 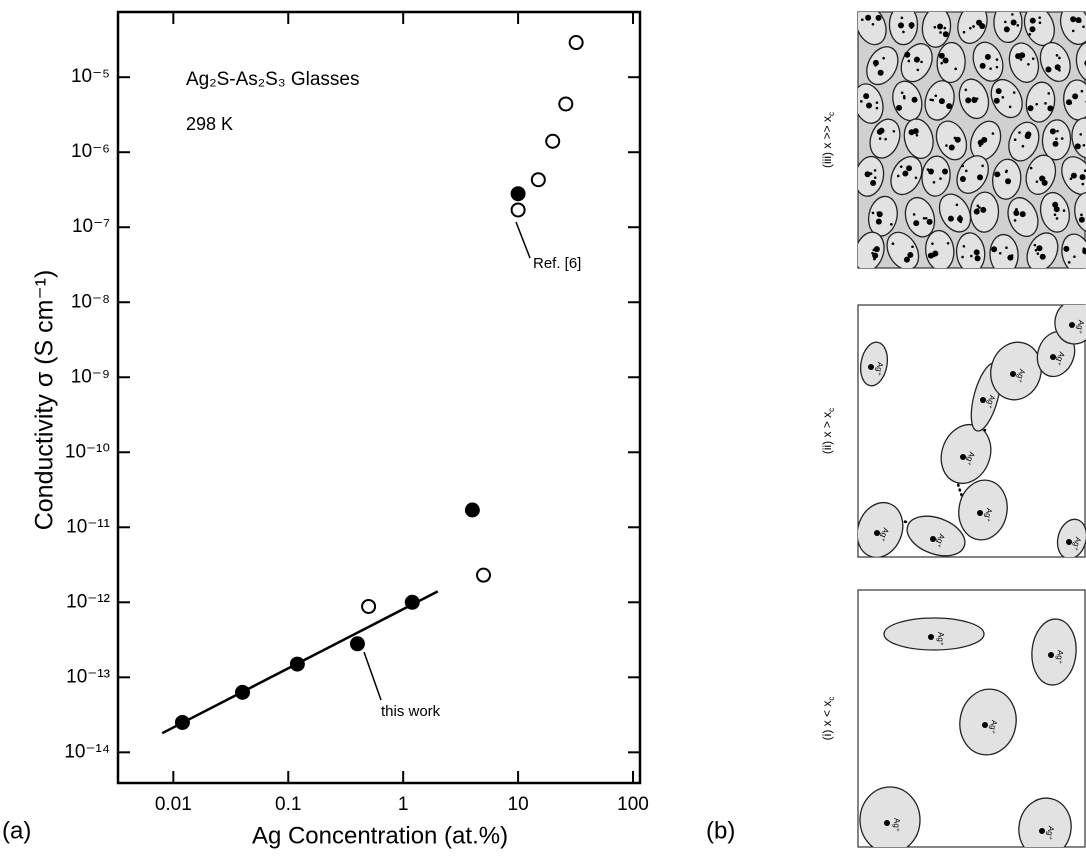 I want to click on panel-label-text: (iii) x >> x, so click(x=827, y=142).